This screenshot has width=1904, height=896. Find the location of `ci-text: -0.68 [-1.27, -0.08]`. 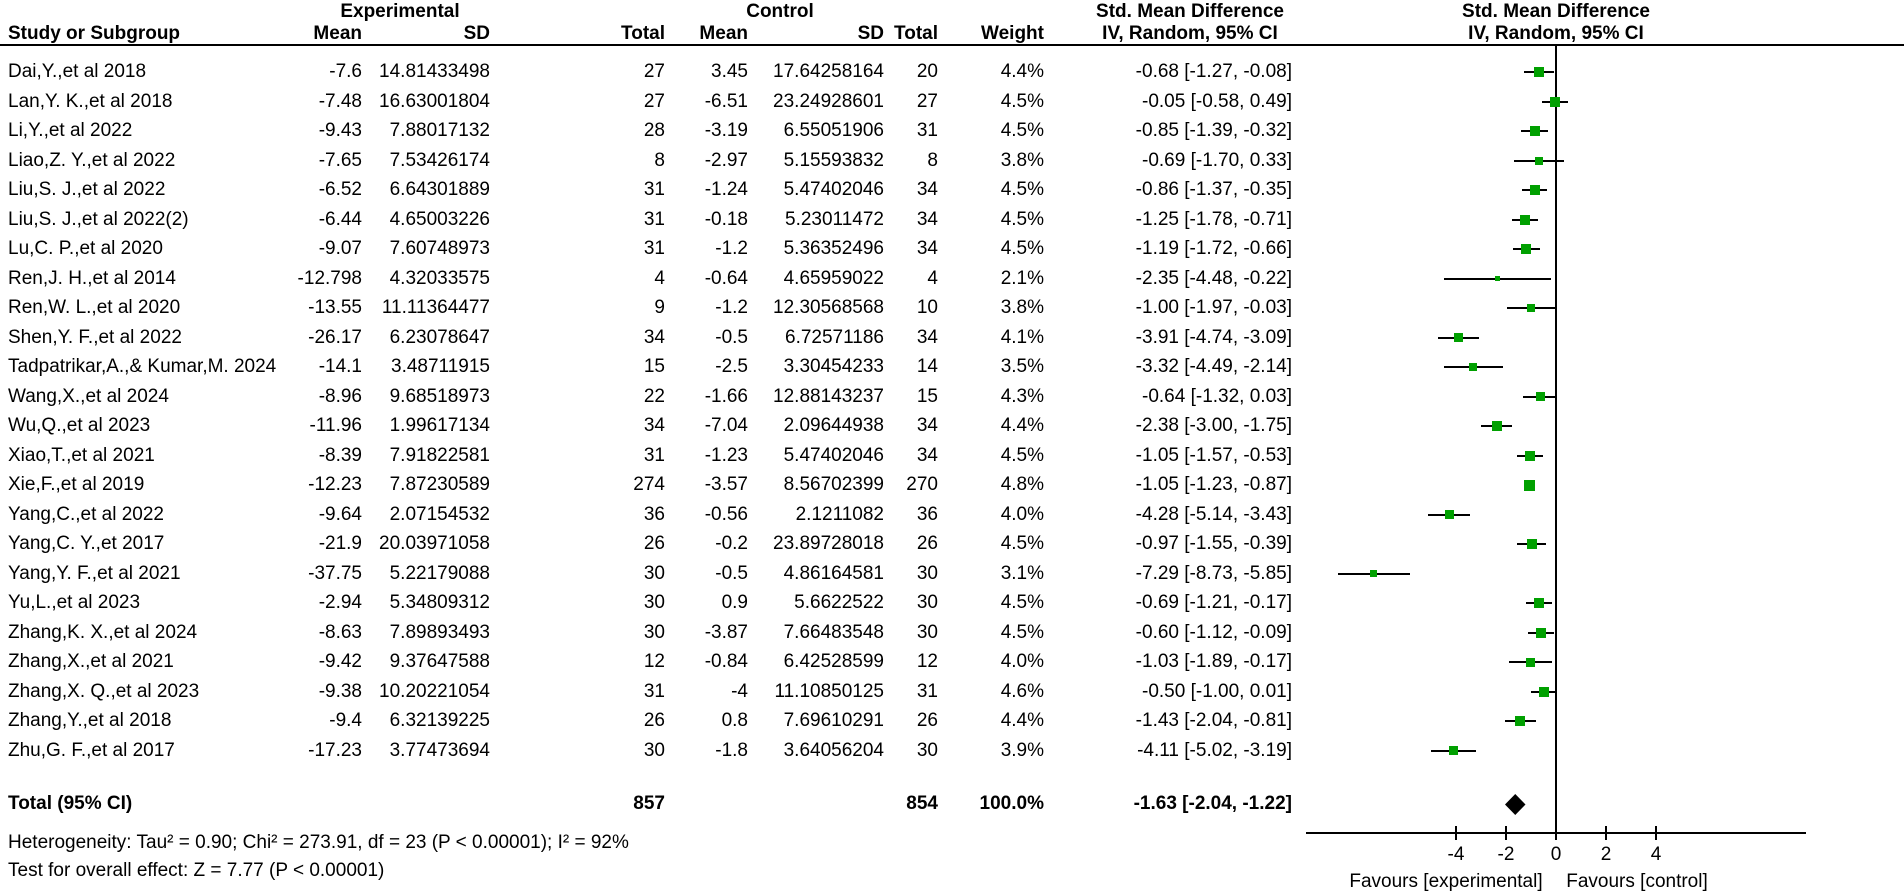

ci-text: -0.68 [-1.27, -0.08] is located at coordinates (1213, 71).